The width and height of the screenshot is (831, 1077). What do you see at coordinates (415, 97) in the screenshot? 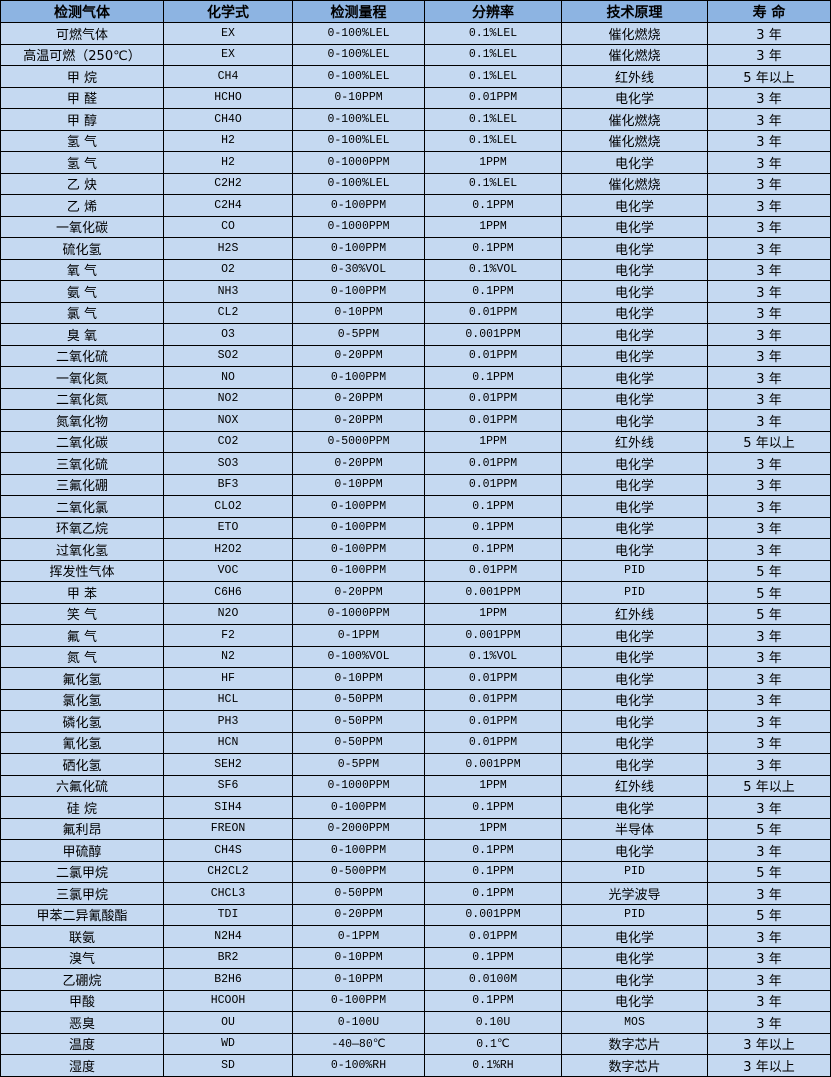
I see `table-row: 甲 醛 HCHO 0-10PPM 0.01PPM 电化学 3 年` at bounding box center [415, 97].